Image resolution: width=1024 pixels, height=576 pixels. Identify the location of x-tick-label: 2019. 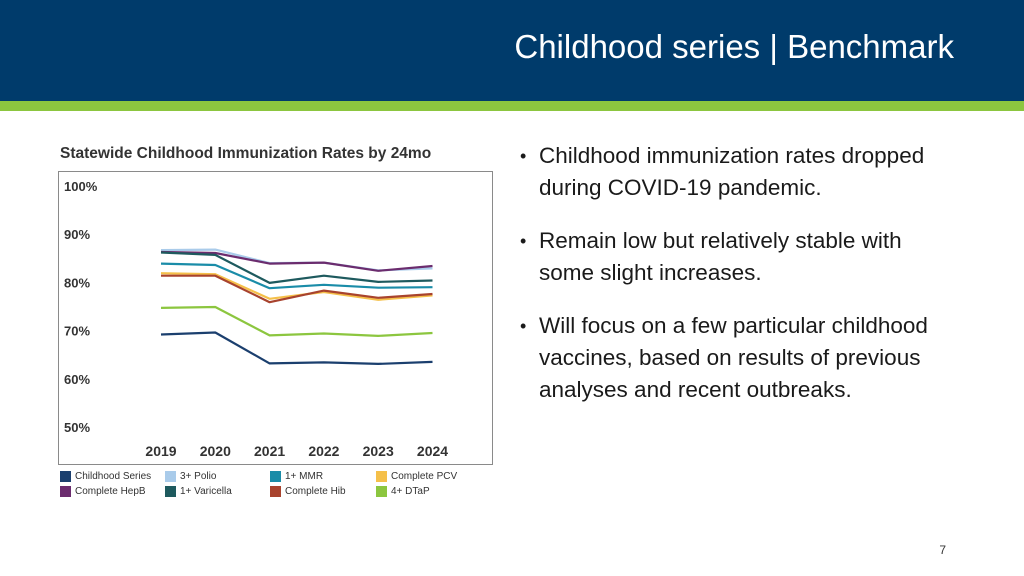
(160, 451).